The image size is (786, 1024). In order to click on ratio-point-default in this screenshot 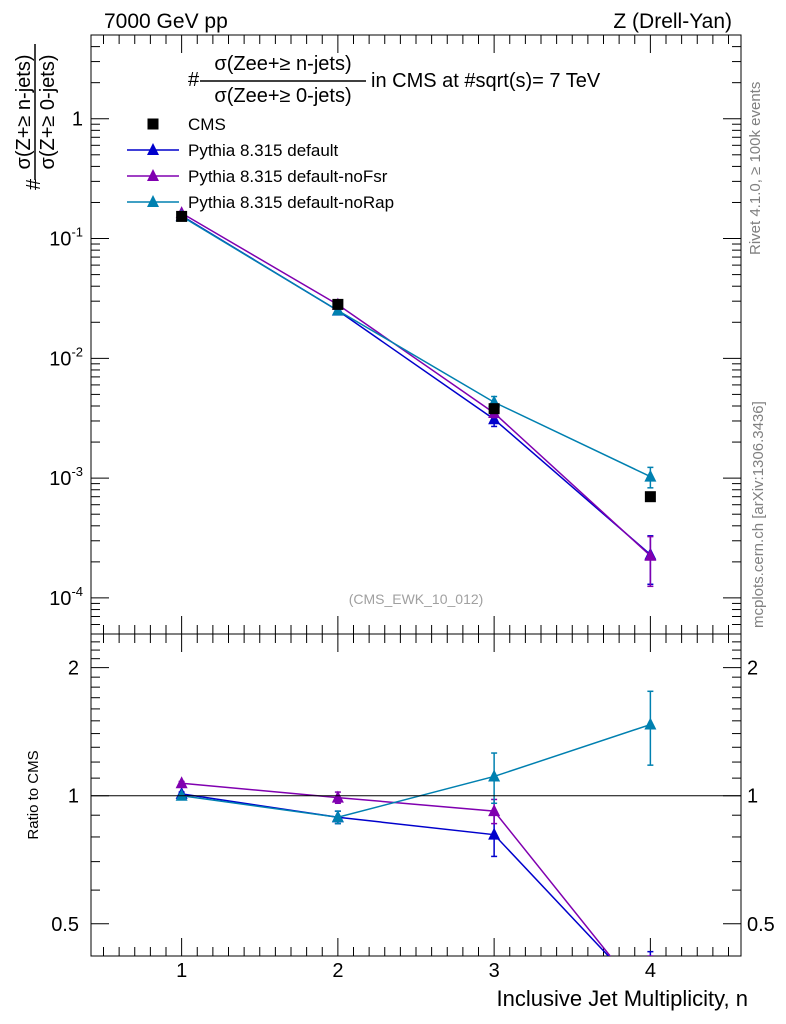, I will do `click(494, 833)`.